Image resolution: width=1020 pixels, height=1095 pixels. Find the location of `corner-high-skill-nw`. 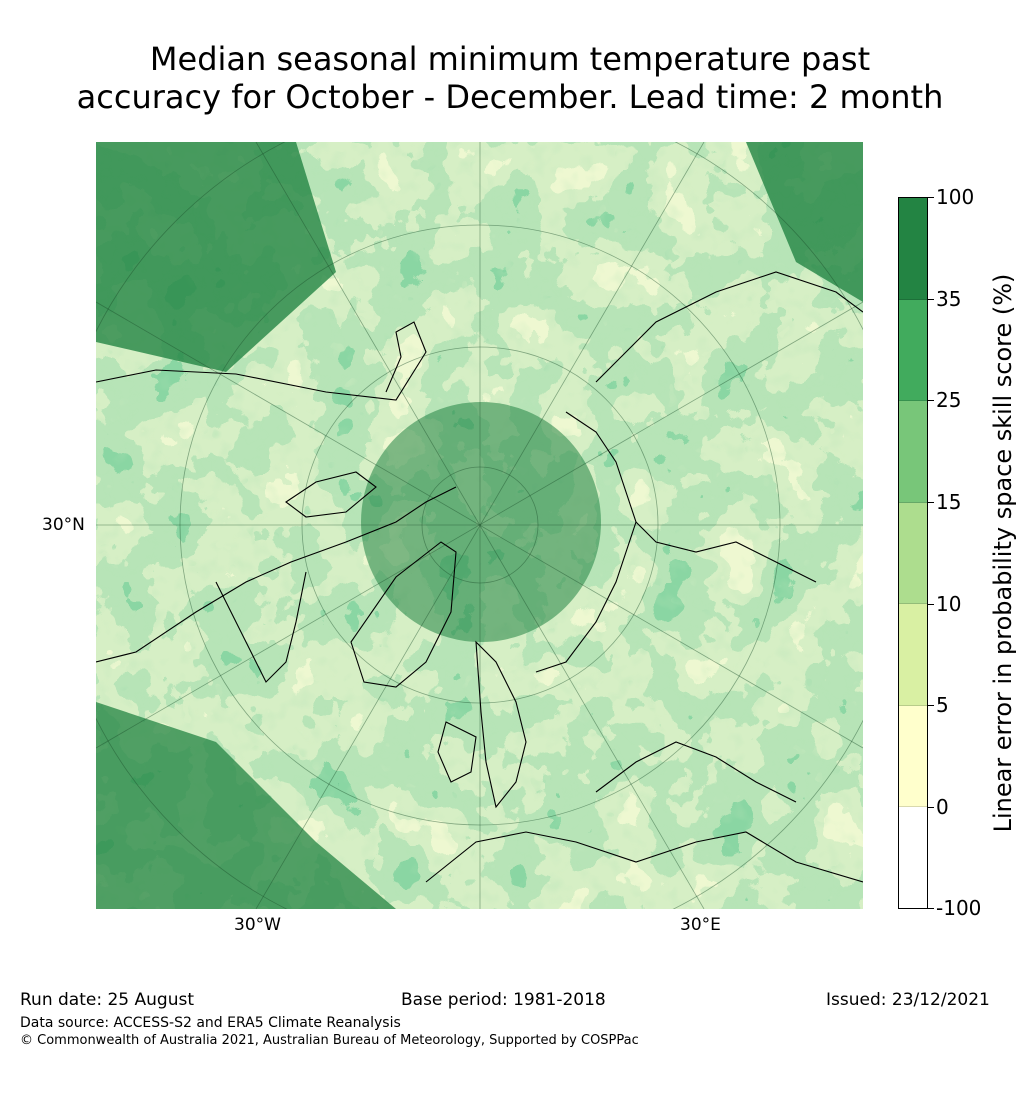

corner-high-skill-nw is located at coordinates (216, 257).